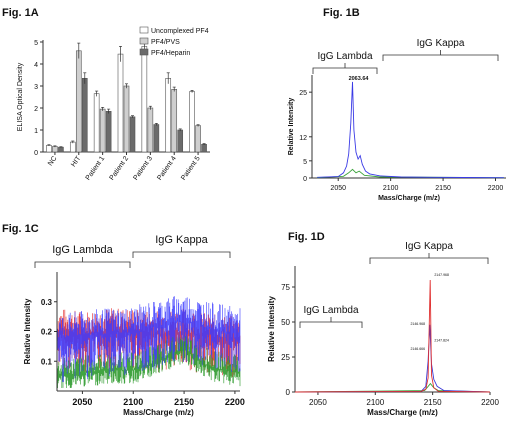  What do you see at coordinates (20, 96) in the screenshot?
I see `y-axis-label: ELISA Optical Density` at bounding box center [20, 96].